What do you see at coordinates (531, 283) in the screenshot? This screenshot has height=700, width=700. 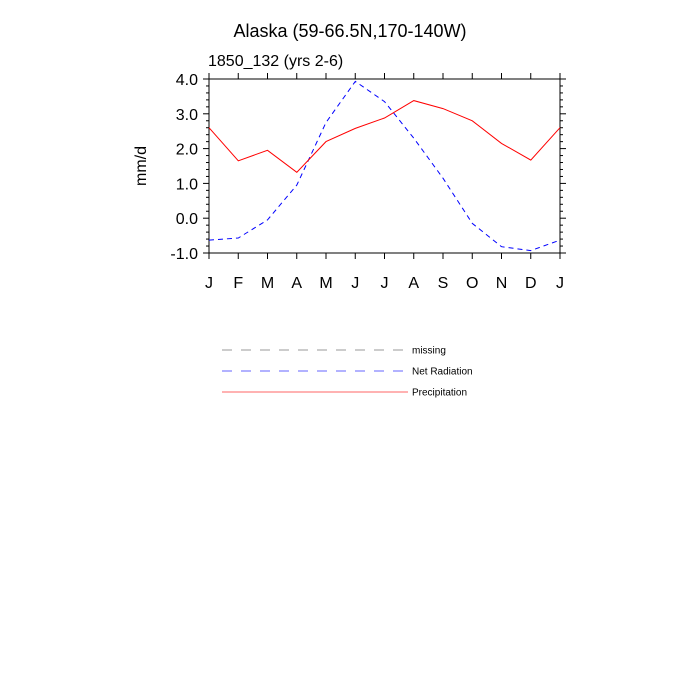 I see `x-tick-label: D` at bounding box center [531, 283].